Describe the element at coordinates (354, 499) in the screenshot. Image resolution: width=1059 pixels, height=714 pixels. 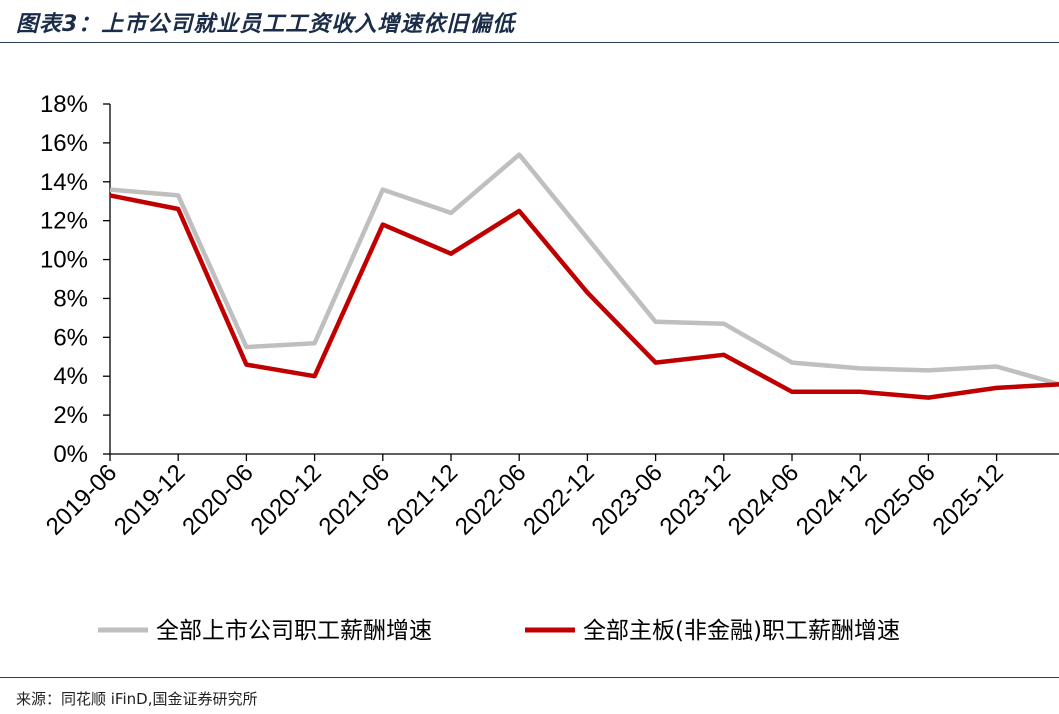
I see `x-tick-label: 2021-06` at that location.